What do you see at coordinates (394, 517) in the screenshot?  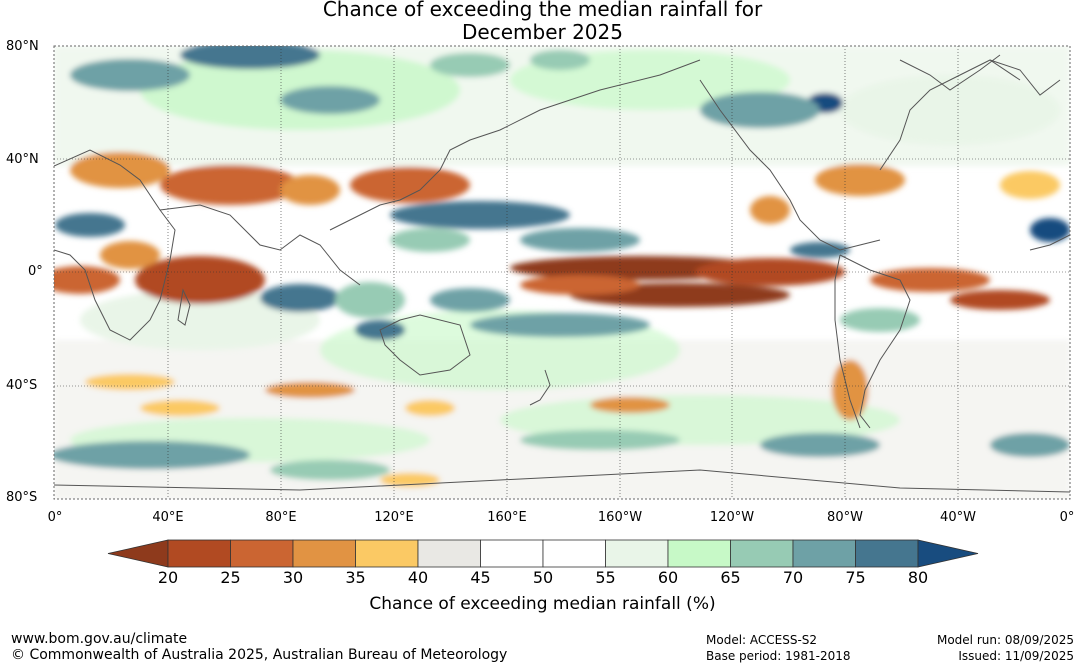 I see `lon-label-120e: 120°E` at bounding box center [394, 517].